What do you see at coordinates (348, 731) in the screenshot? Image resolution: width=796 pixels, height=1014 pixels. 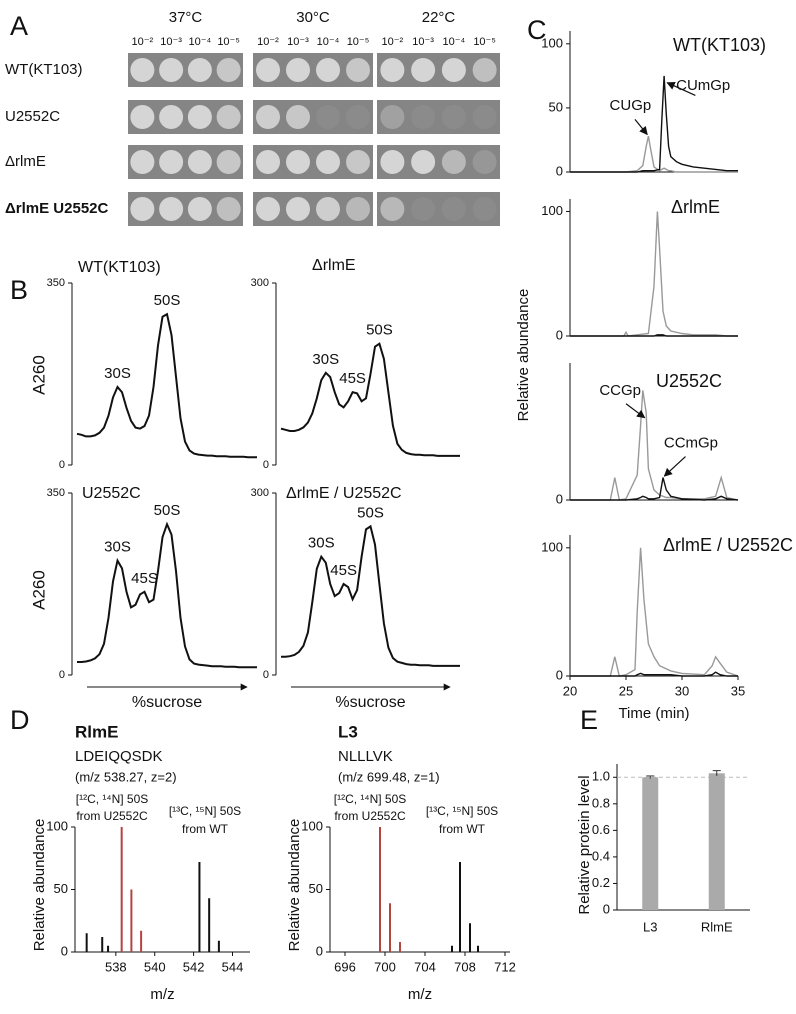 I see `chart-title: L3` at bounding box center [348, 731].